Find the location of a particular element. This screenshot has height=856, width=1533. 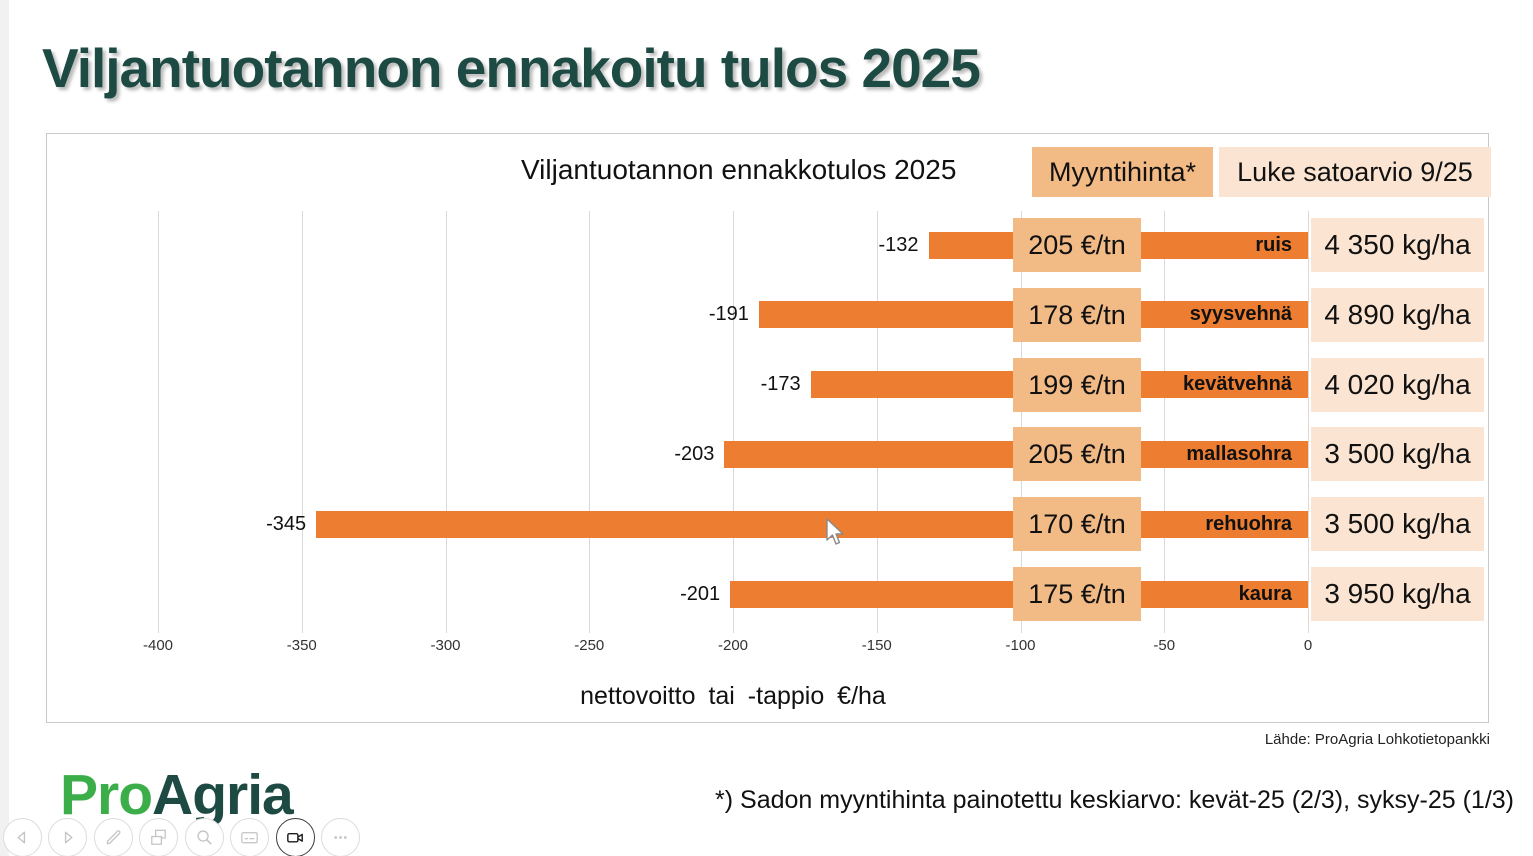

zoom-icon is located at coordinates (204, 837).